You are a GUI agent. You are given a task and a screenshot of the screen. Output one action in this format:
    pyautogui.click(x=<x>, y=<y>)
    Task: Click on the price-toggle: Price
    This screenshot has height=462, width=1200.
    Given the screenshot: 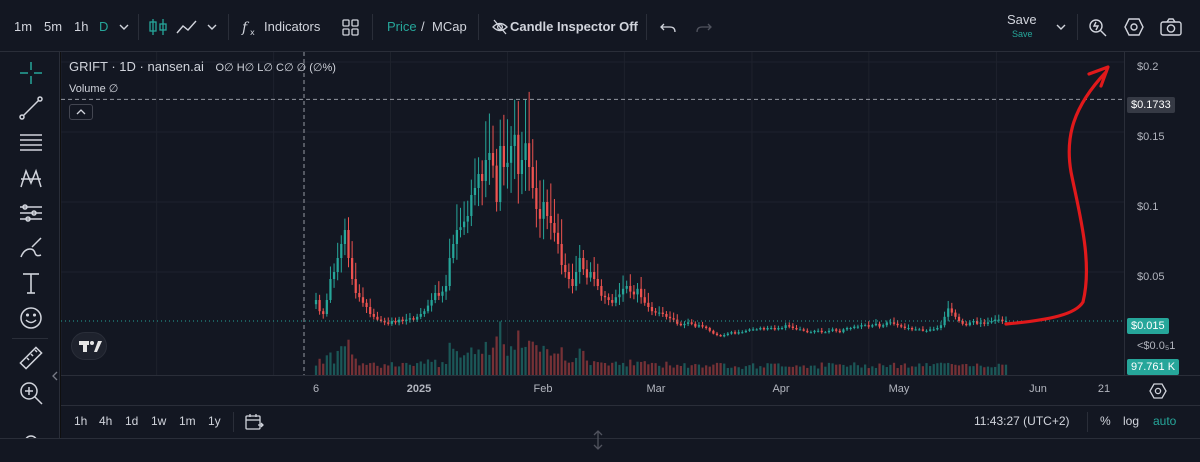 What is the action you would take?
    pyautogui.click(x=402, y=26)
    